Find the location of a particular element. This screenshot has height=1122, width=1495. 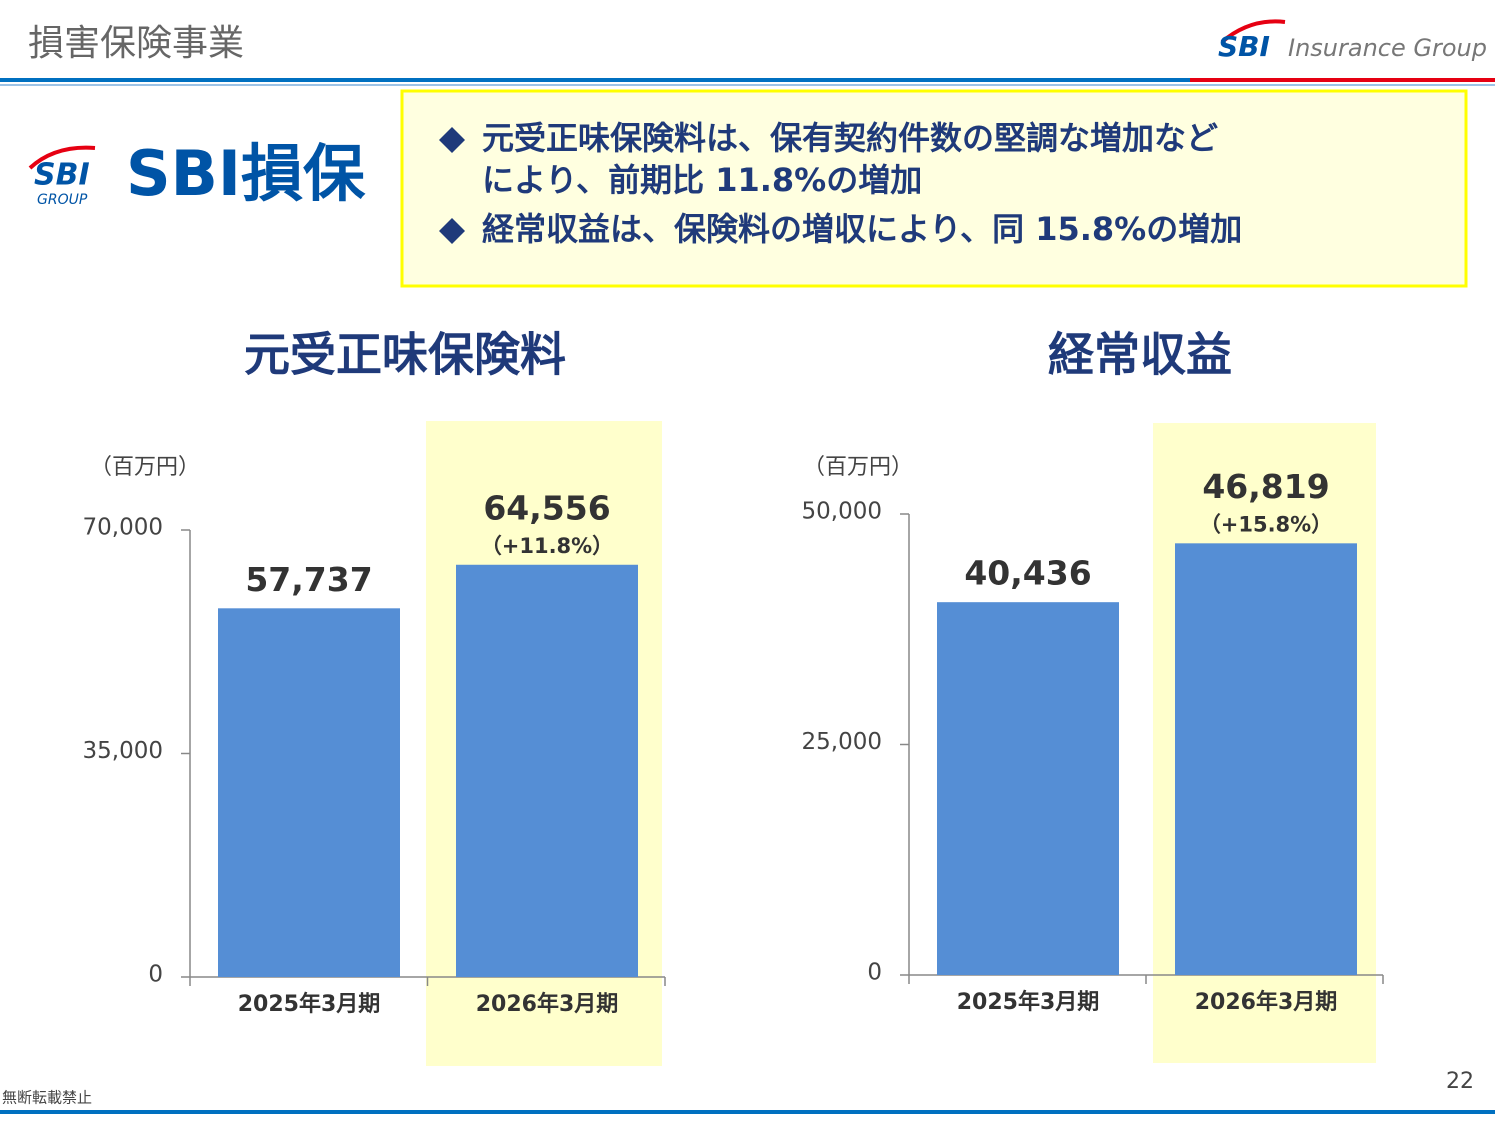

value-label: 46,819 is located at coordinates (1265, 486).